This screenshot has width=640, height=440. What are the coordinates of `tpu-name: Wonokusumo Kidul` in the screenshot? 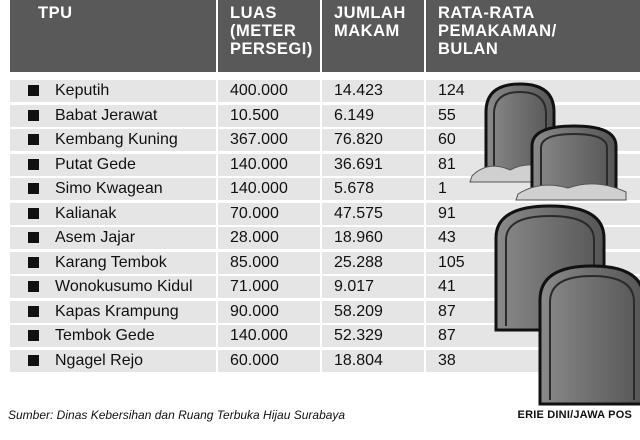 It's located at (124, 286).